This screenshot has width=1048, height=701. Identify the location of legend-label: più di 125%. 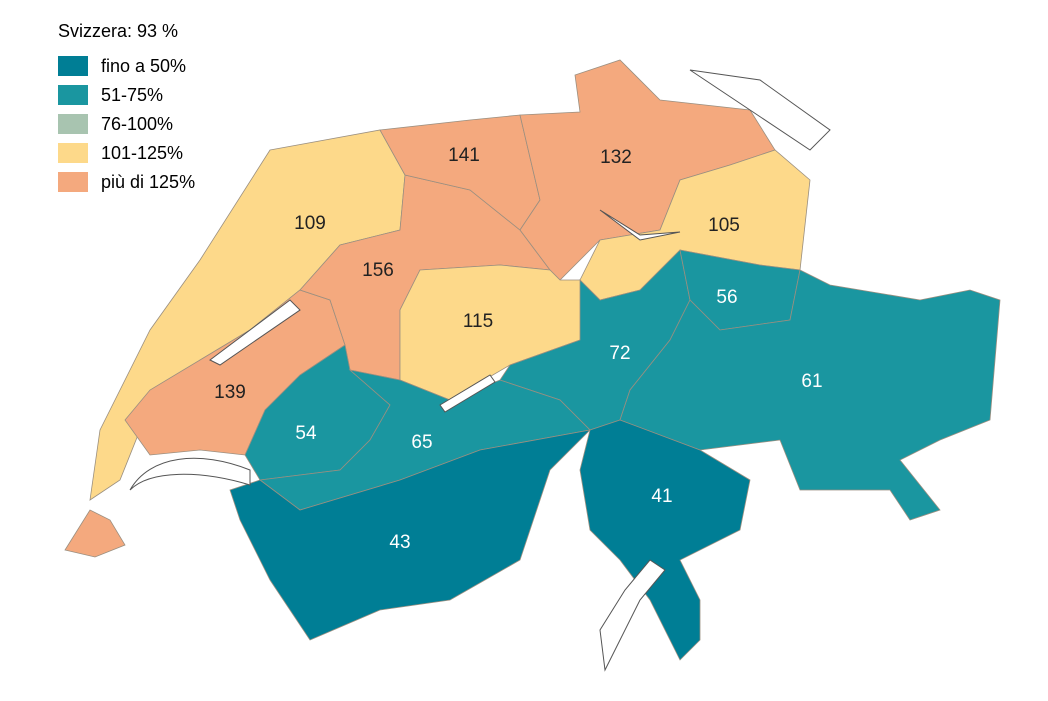
(148, 182).